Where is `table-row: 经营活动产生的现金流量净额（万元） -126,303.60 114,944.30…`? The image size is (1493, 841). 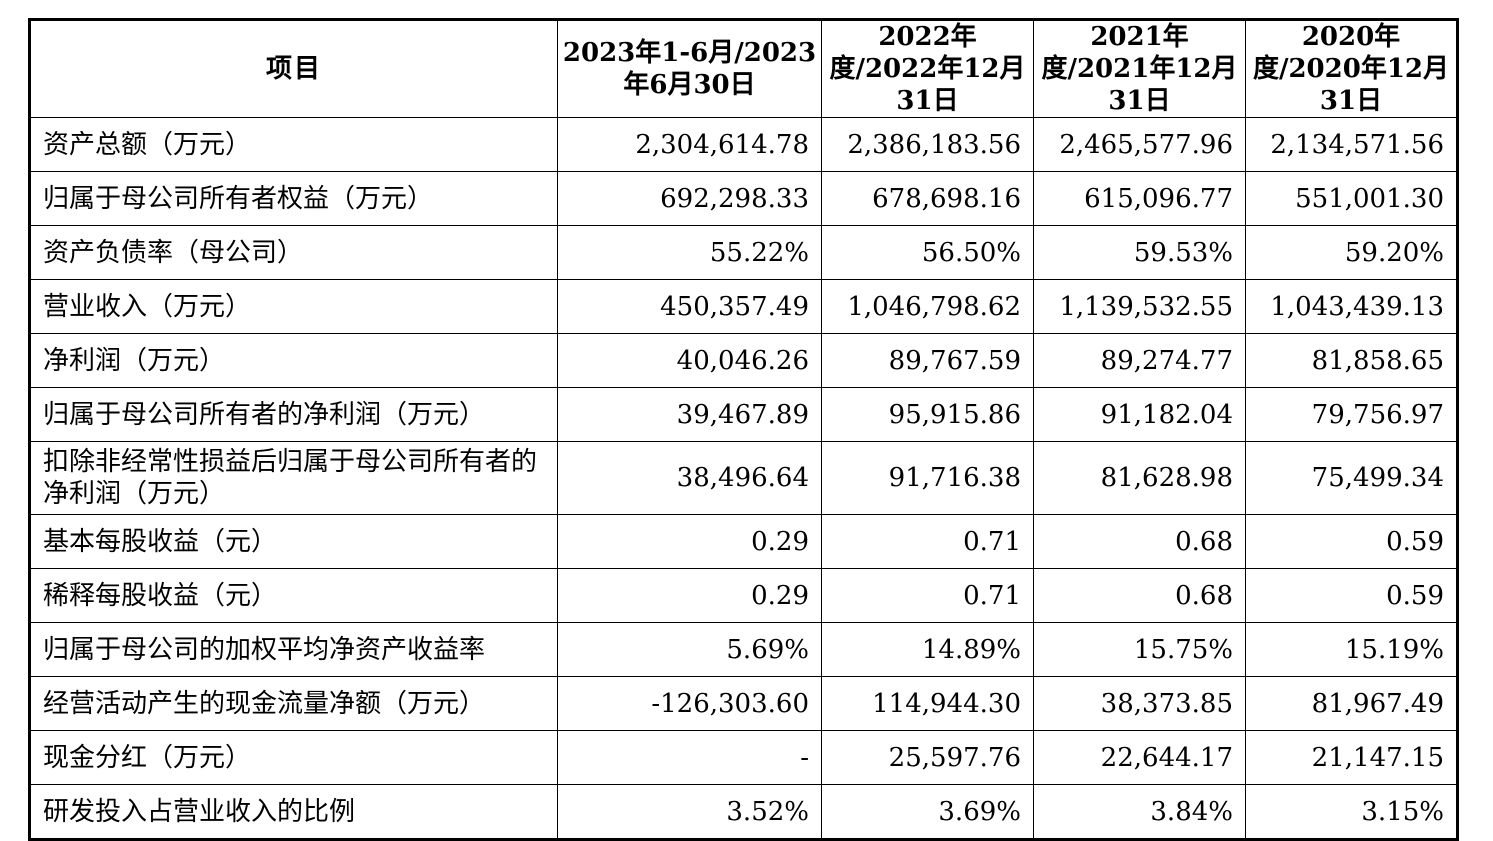
table-row: 经营活动产生的现金流量净额（万元） -126,303.60 114,944.30… is located at coordinates (743, 703).